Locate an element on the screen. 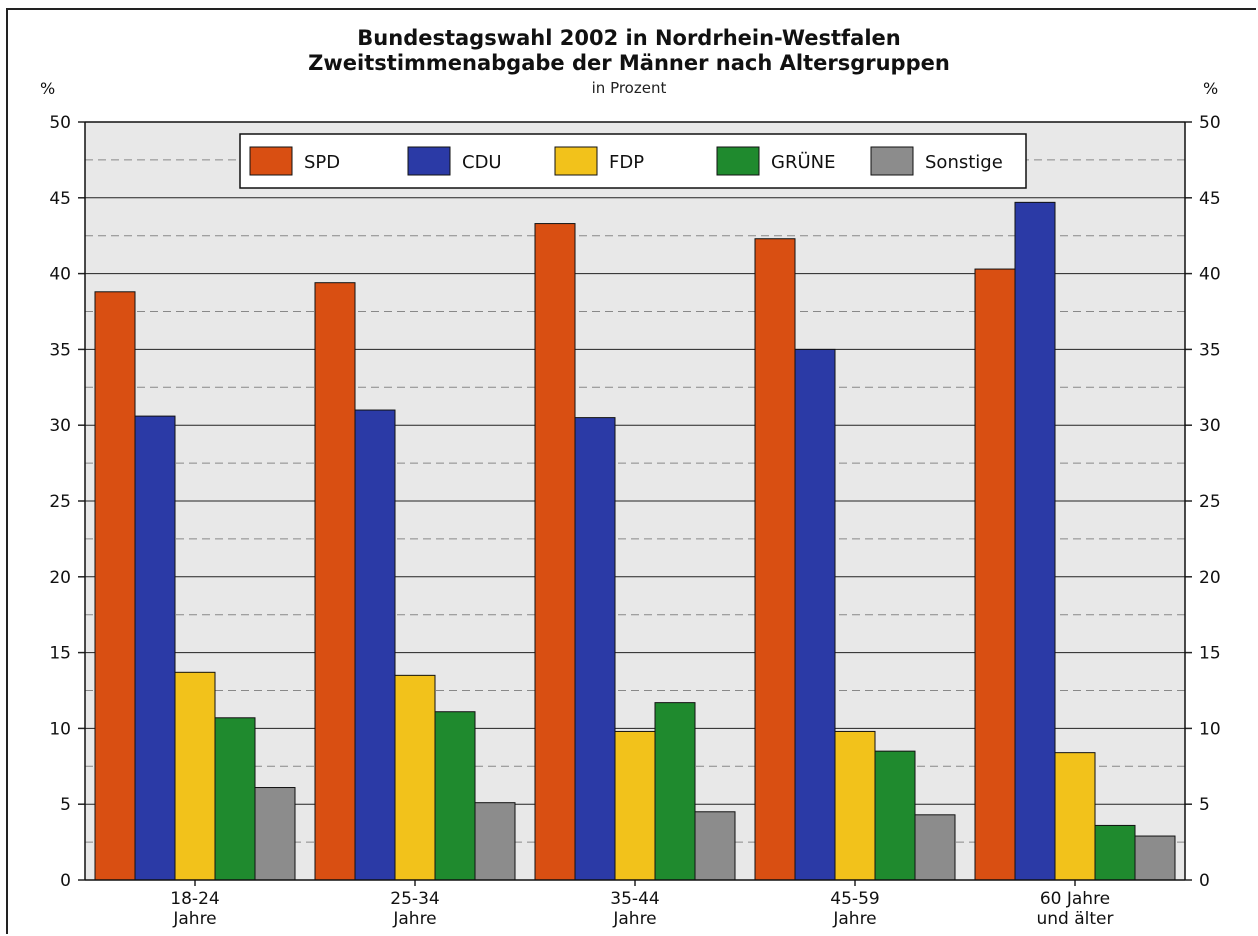 The height and width of the screenshot is (936, 1258). y-tick-label-left: 30 is located at coordinates (60, 426).